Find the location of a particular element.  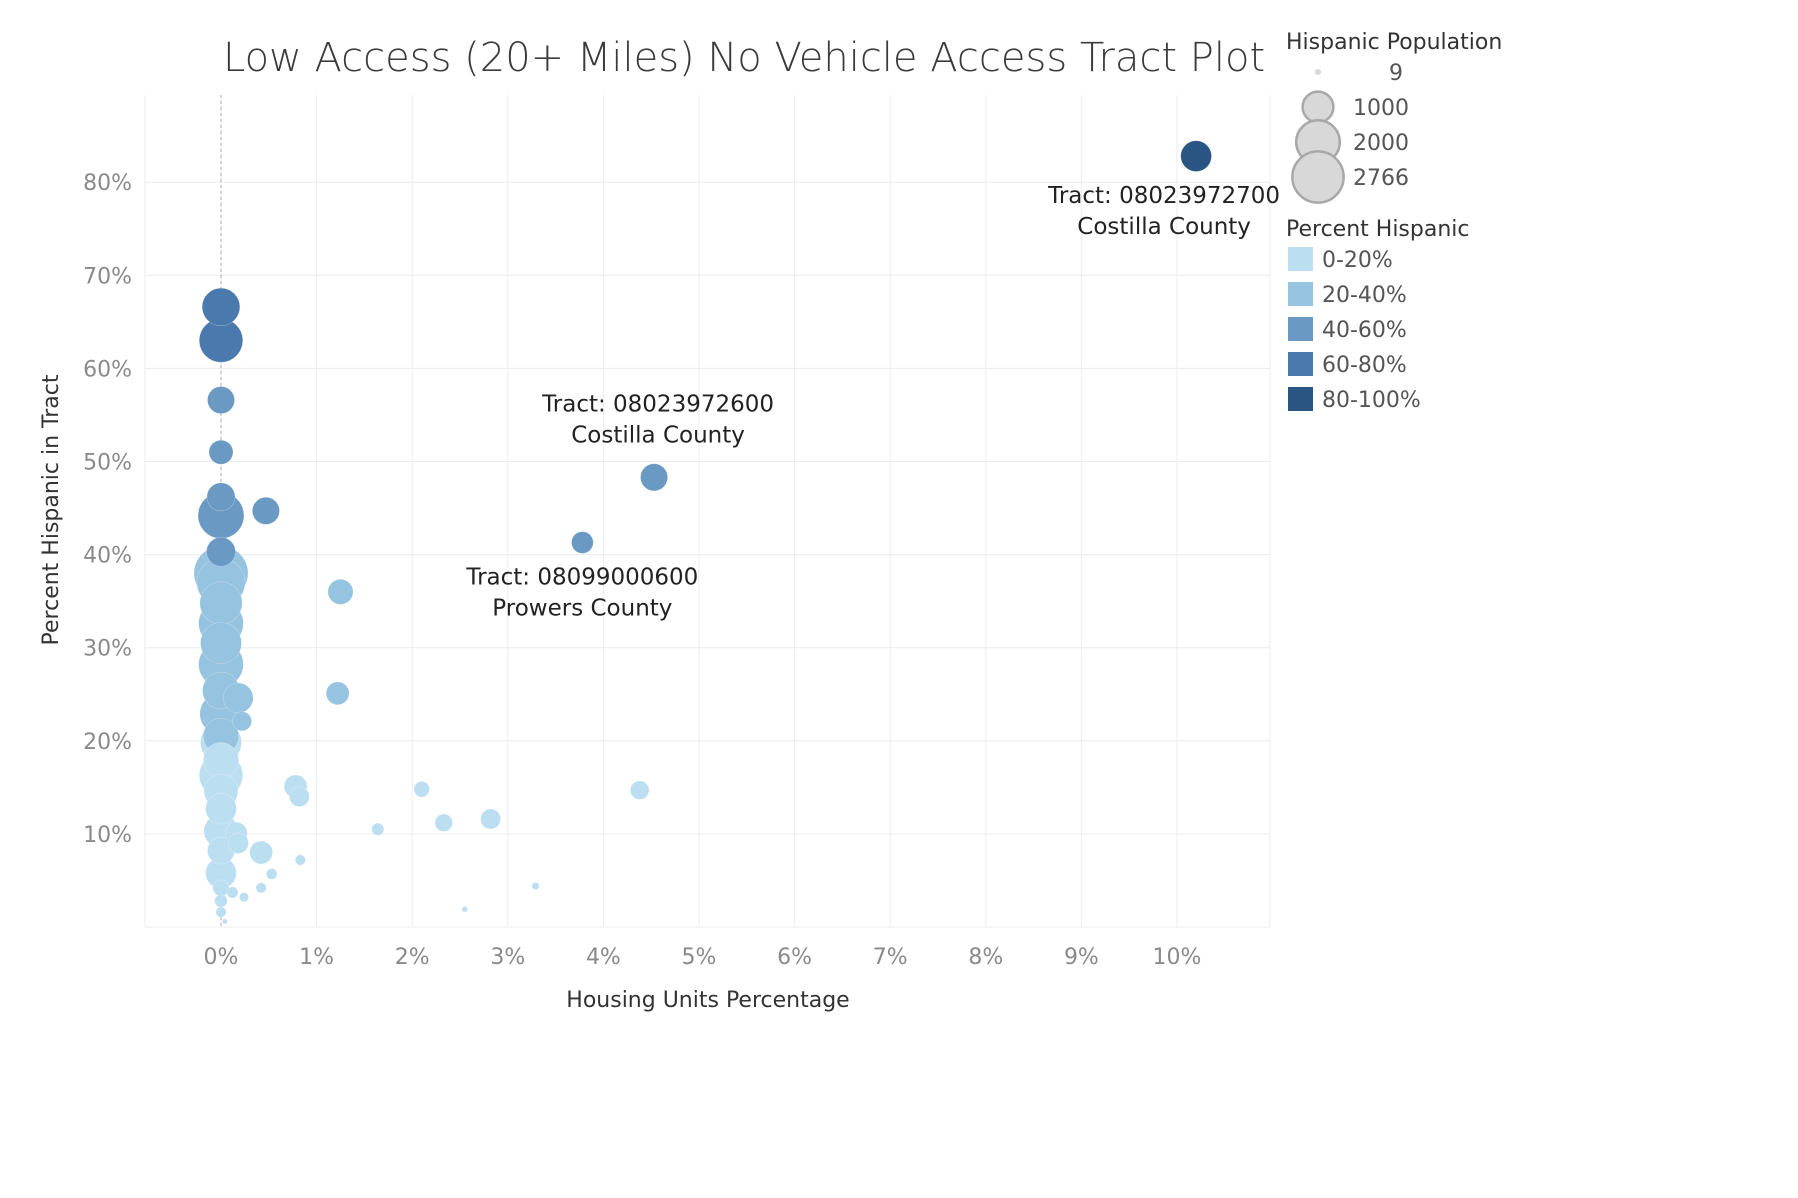

size-legend-title: Hispanic Population is located at coordinates (1394, 42).